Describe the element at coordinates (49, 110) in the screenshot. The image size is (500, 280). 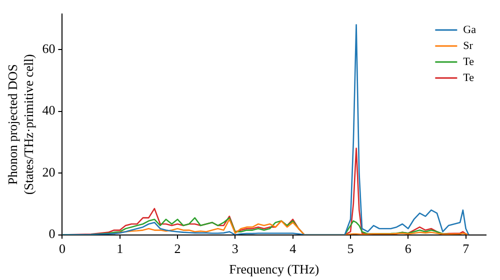
I see `y-tick-label: 40` at that location.